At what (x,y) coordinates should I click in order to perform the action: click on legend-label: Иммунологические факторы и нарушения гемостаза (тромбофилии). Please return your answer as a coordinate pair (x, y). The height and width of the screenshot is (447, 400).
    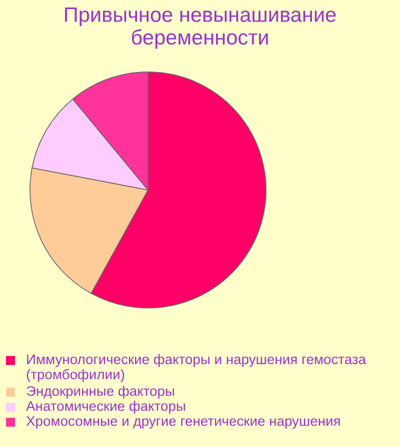
    Looking at the image, I should click on (196, 368).